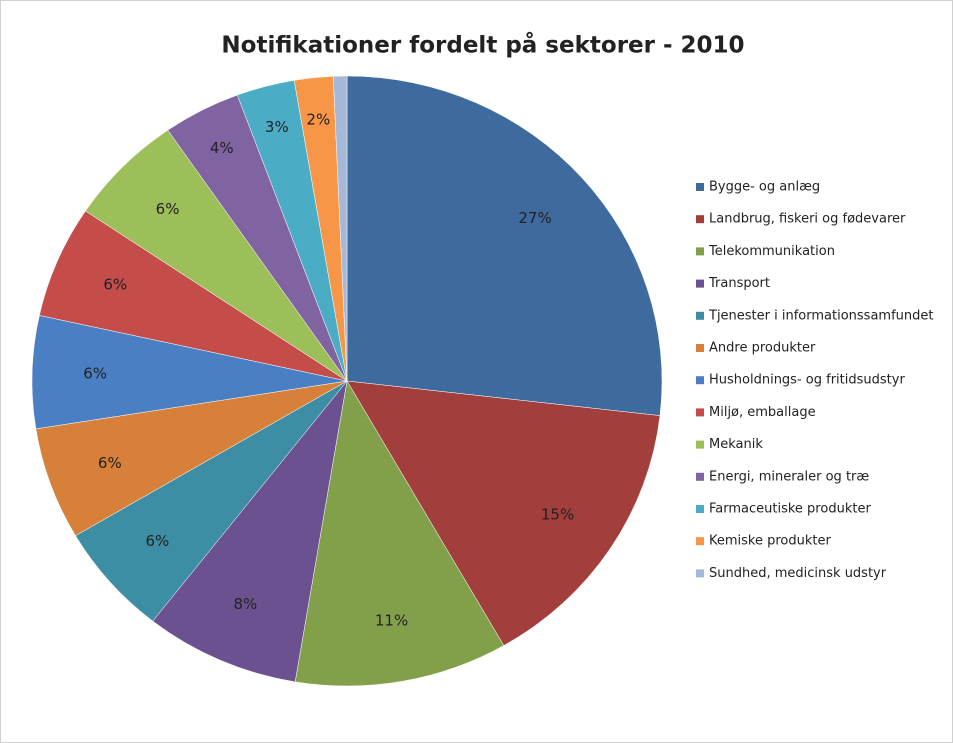 This screenshot has height=743, width=953. What do you see at coordinates (534, 218) in the screenshot?
I see `data-label: 27%` at bounding box center [534, 218].